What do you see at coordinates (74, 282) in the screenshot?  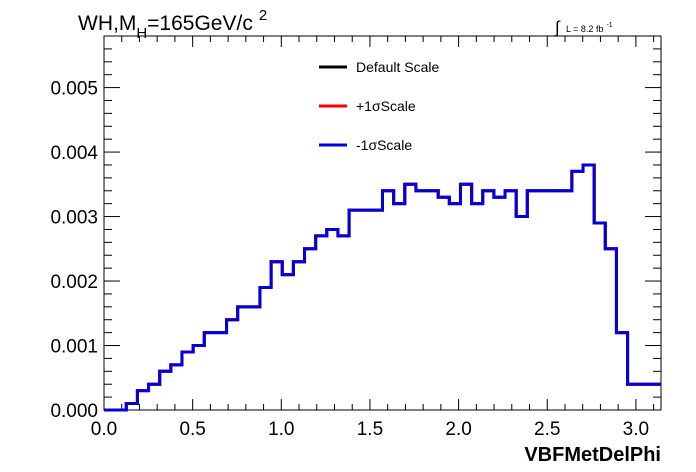 I see `y-tick-label: 0.002` at bounding box center [74, 282].